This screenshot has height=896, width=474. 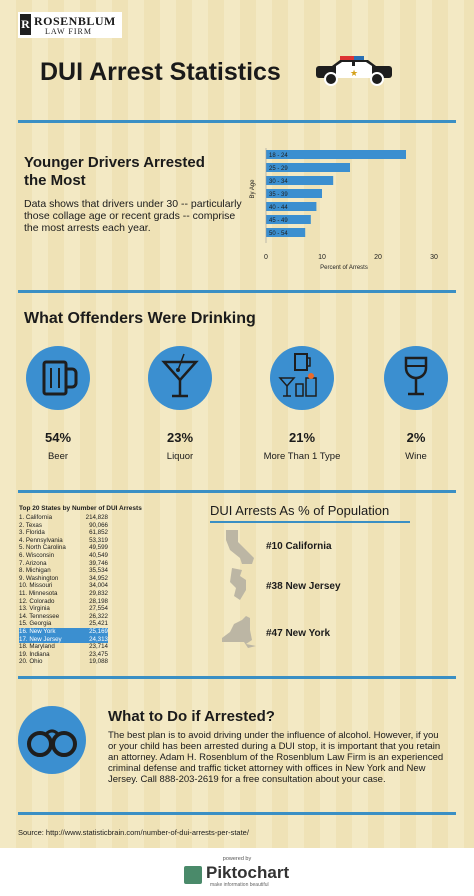 I want to click on piktochart-tagline: make information beautiful, so click(x=239, y=885).